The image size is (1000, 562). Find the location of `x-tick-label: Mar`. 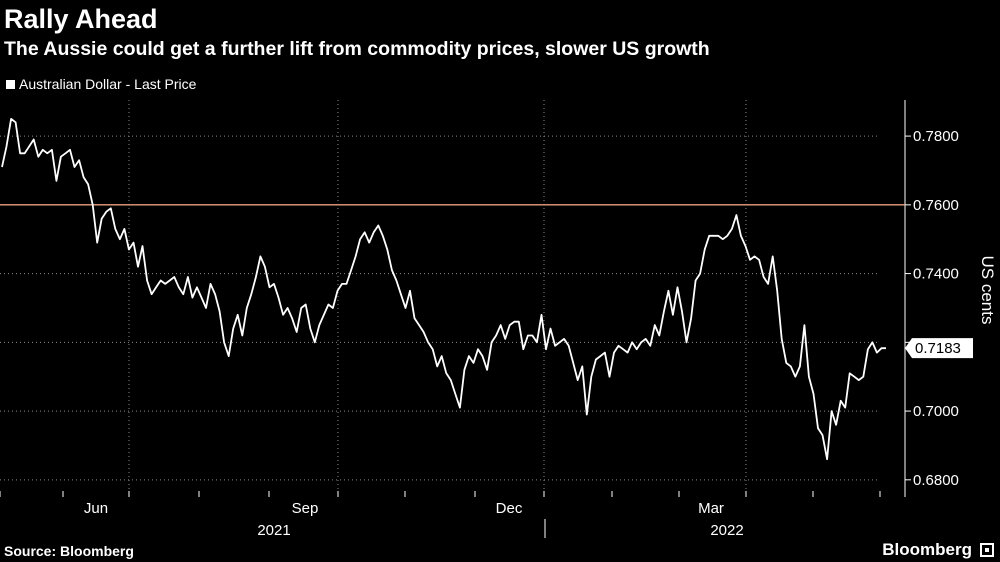

x-tick-label: Mar is located at coordinates (711, 508).